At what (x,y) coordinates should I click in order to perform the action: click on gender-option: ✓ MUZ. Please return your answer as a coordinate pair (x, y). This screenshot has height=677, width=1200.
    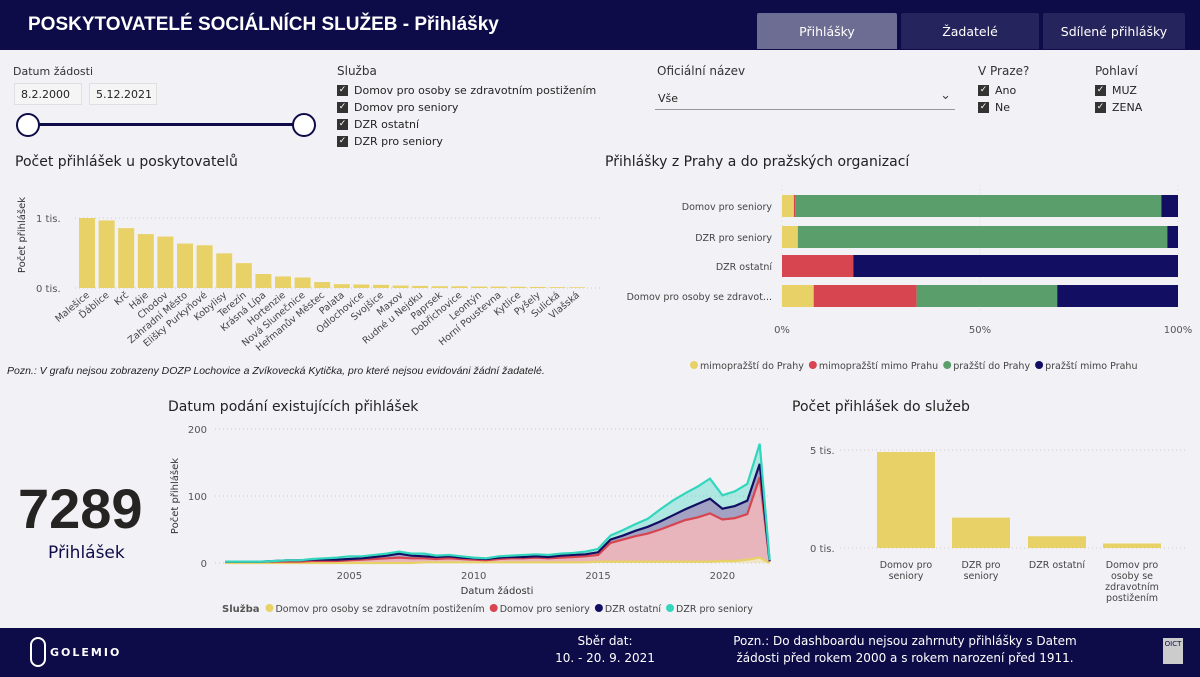
    Looking at the image, I should click on (1118, 90).